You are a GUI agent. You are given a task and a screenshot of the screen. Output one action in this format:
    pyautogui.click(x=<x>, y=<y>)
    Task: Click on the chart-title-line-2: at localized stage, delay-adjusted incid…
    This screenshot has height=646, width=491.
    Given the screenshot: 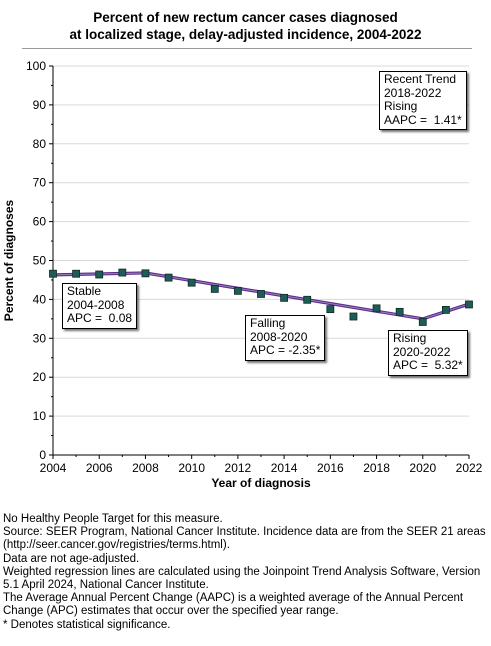 What is the action you would take?
    pyautogui.click(x=245, y=34)
    